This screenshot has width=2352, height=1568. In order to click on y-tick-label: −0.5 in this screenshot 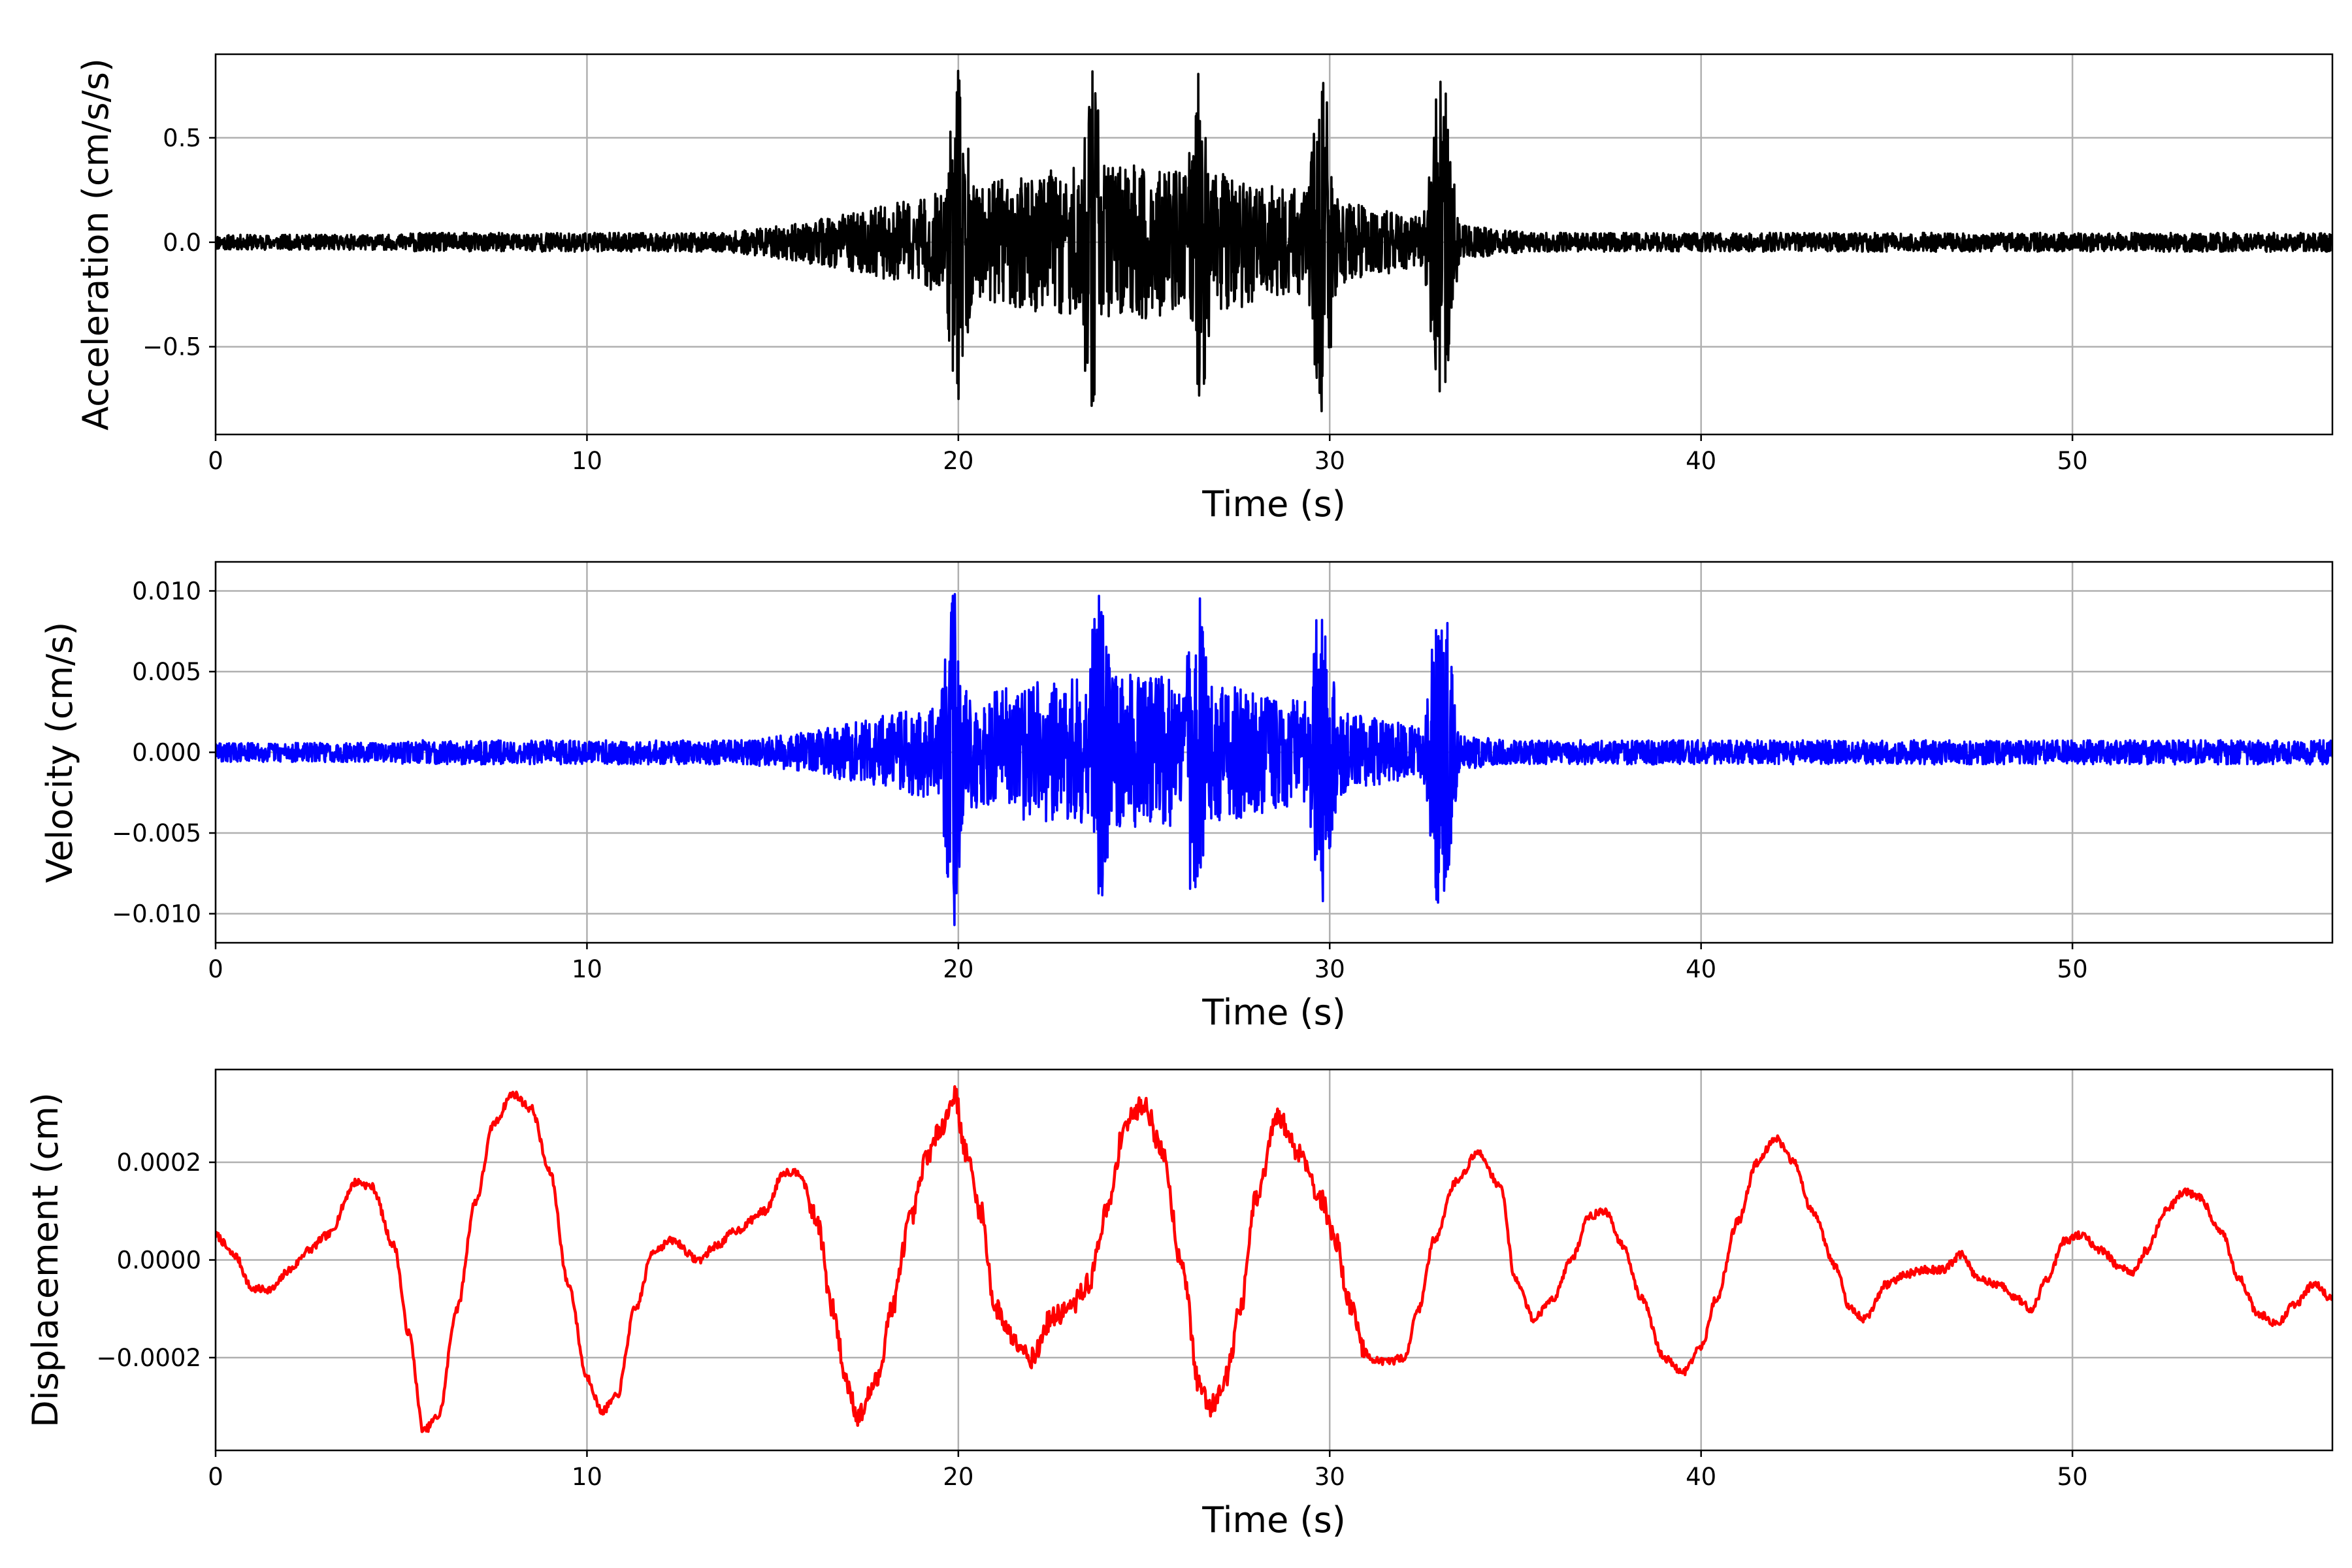, I will do `click(171, 347)`.